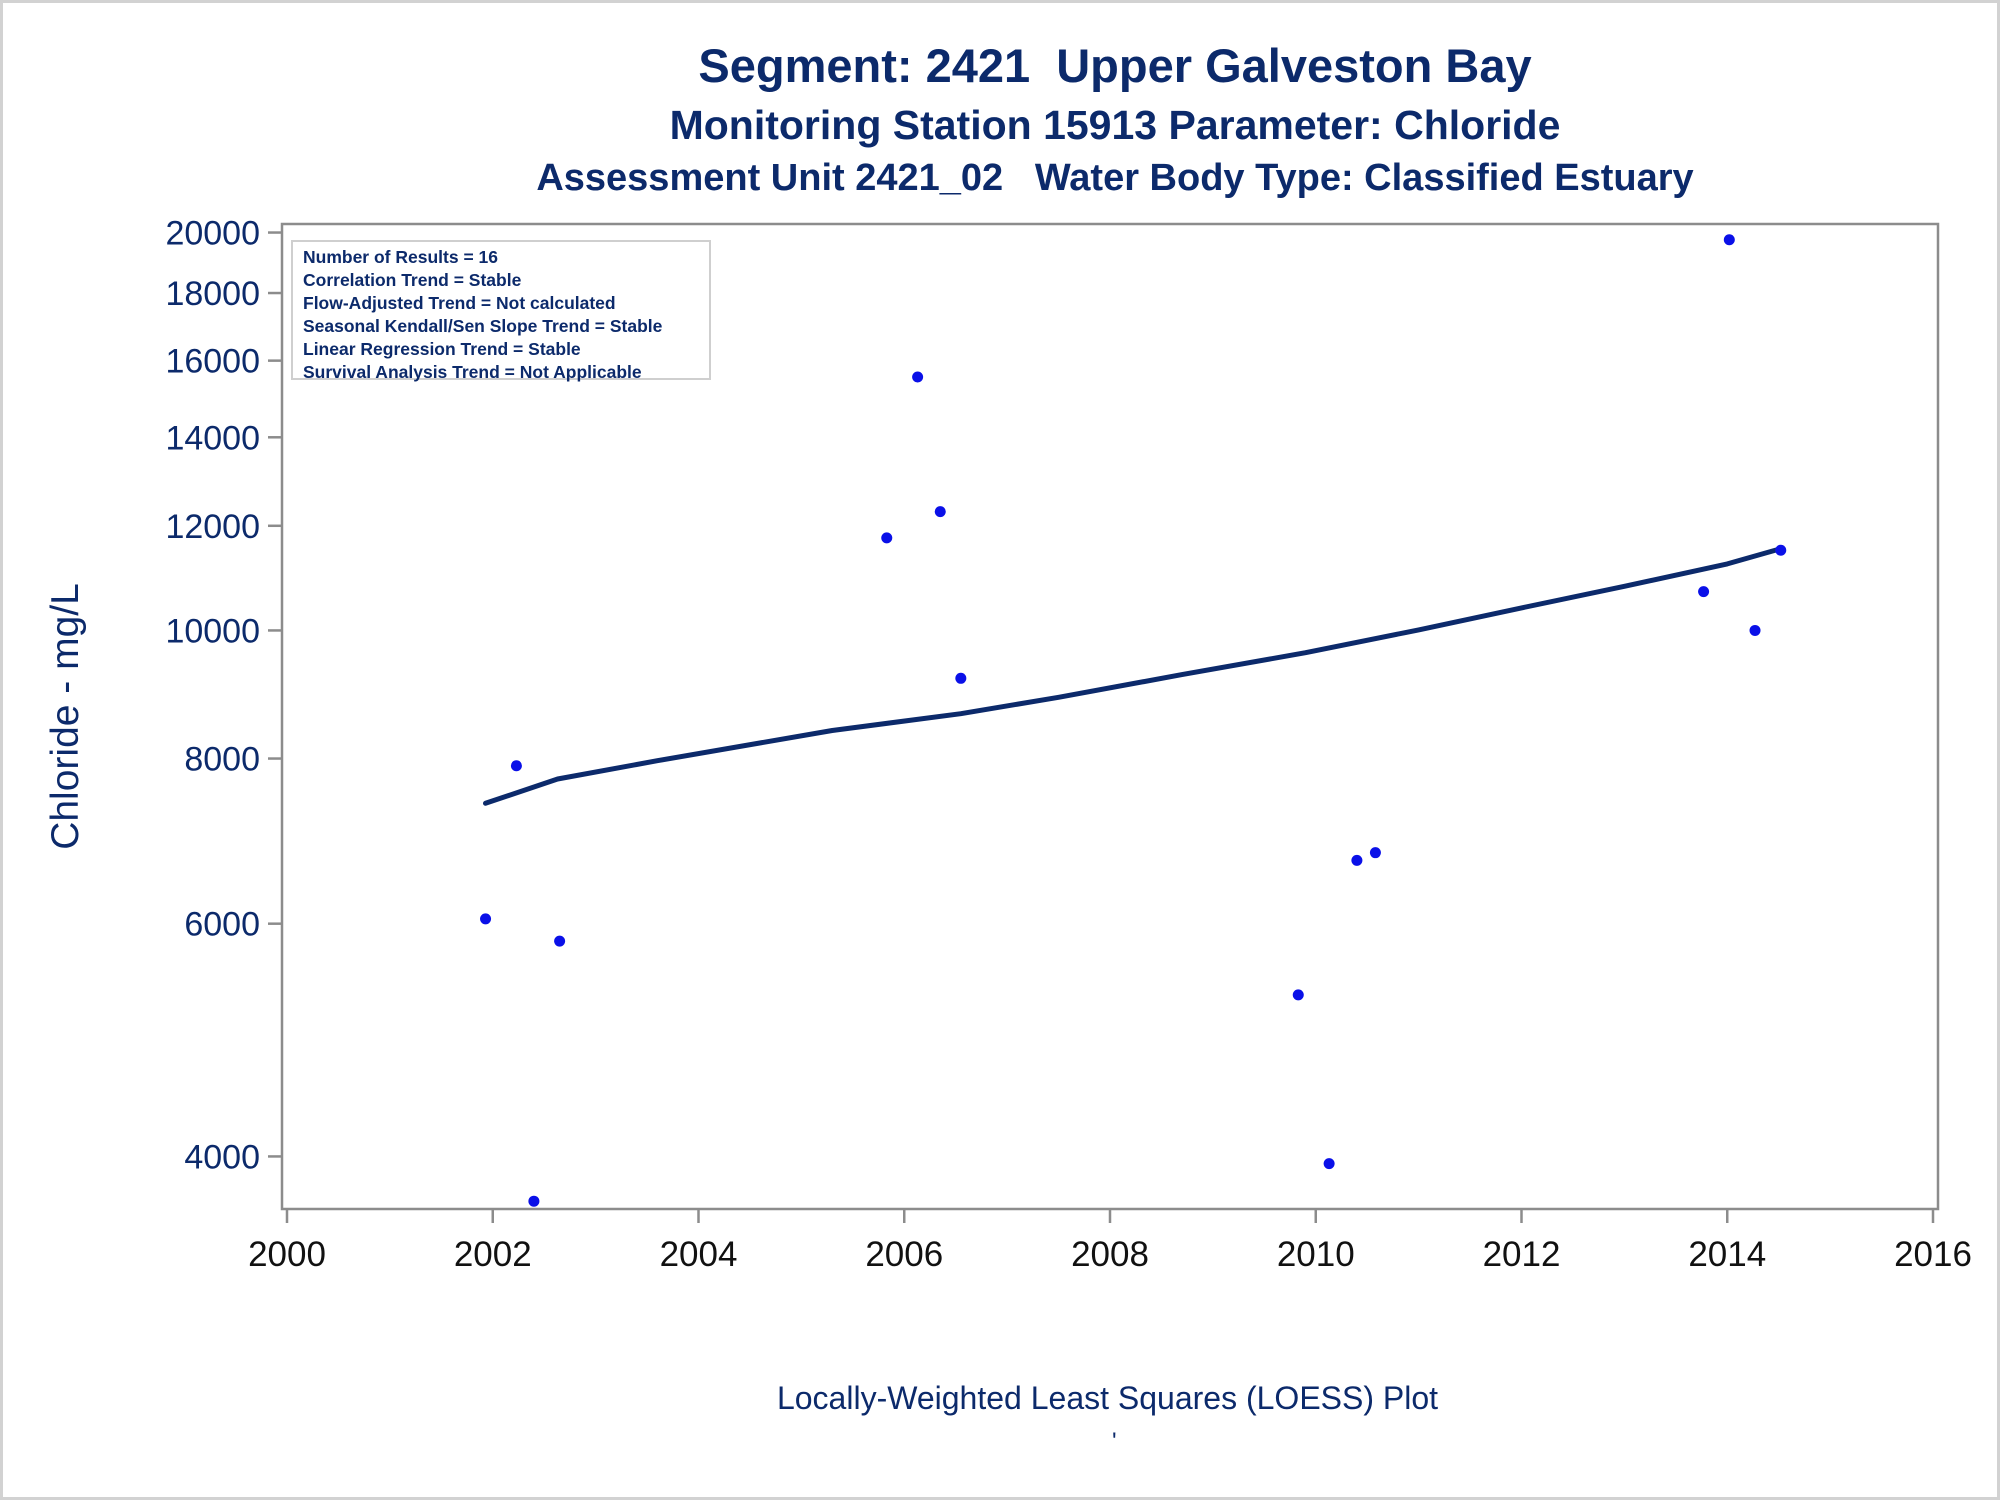 The width and height of the screenshot is (2000, 1500). What do you see at coordinates (1133, 676) in the screenshot?
I see `loess-line` at bounding box center [1133, 676].